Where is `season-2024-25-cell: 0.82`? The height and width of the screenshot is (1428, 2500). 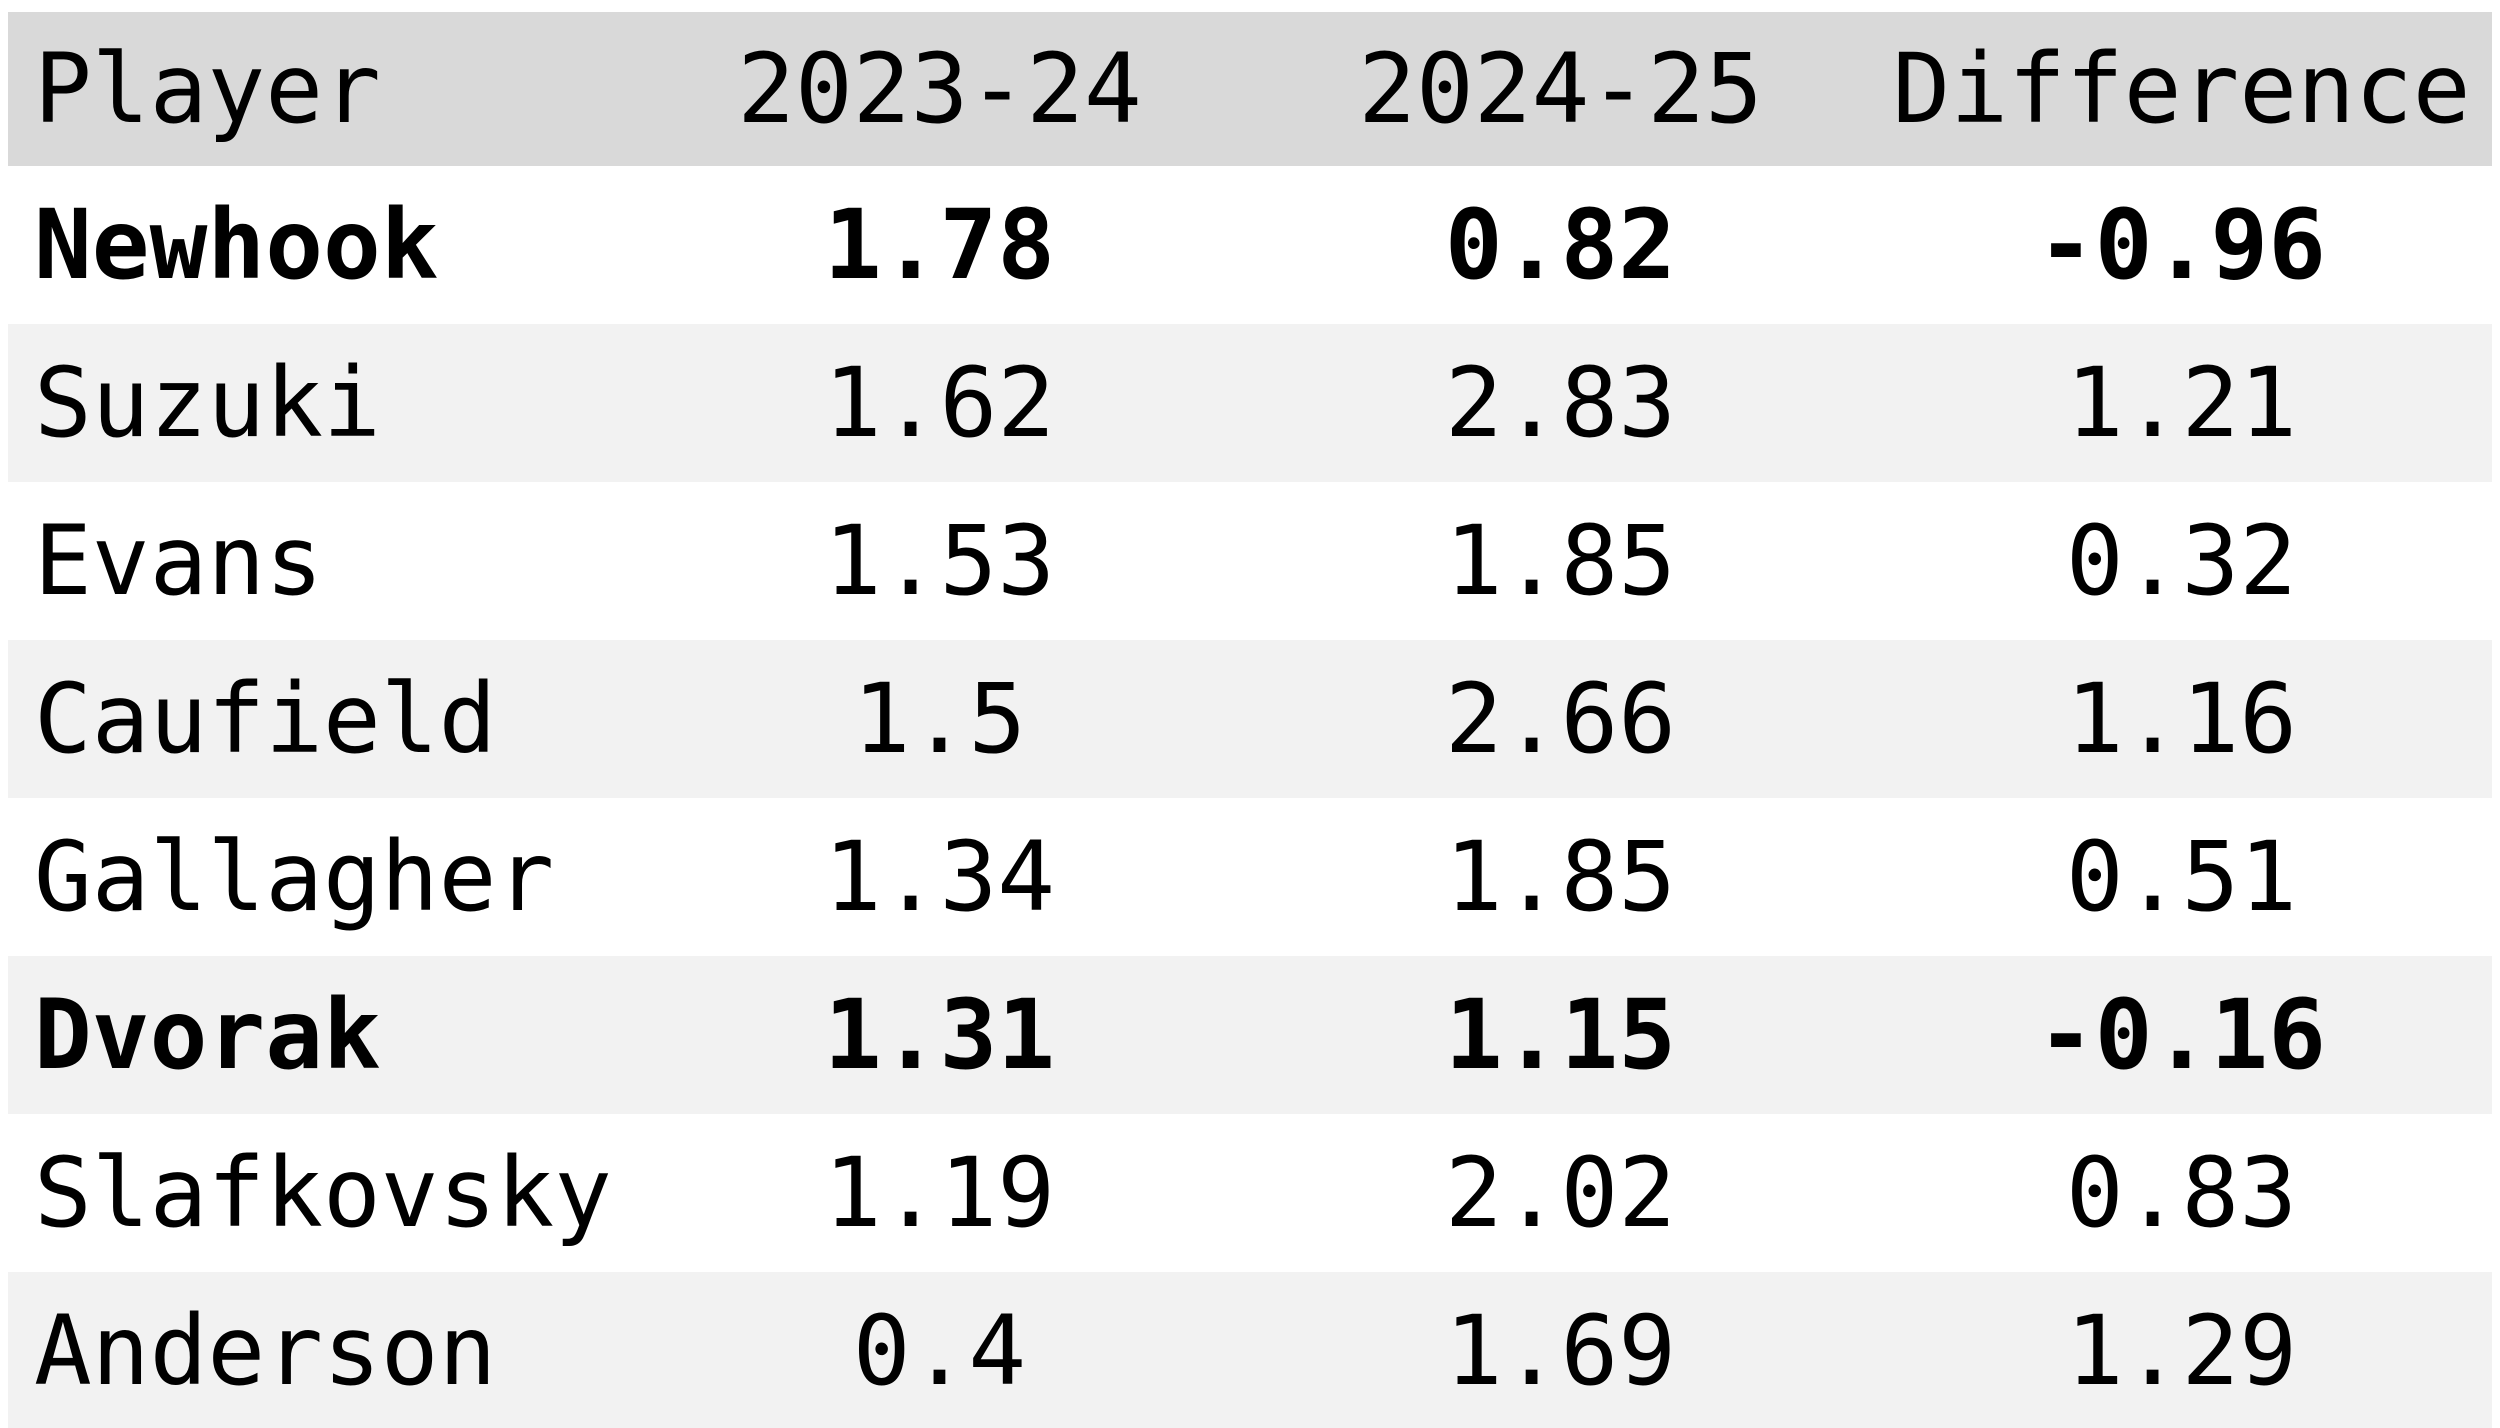 season-2024-25-cell: 0.82 is located at coordinates (1560, 245).